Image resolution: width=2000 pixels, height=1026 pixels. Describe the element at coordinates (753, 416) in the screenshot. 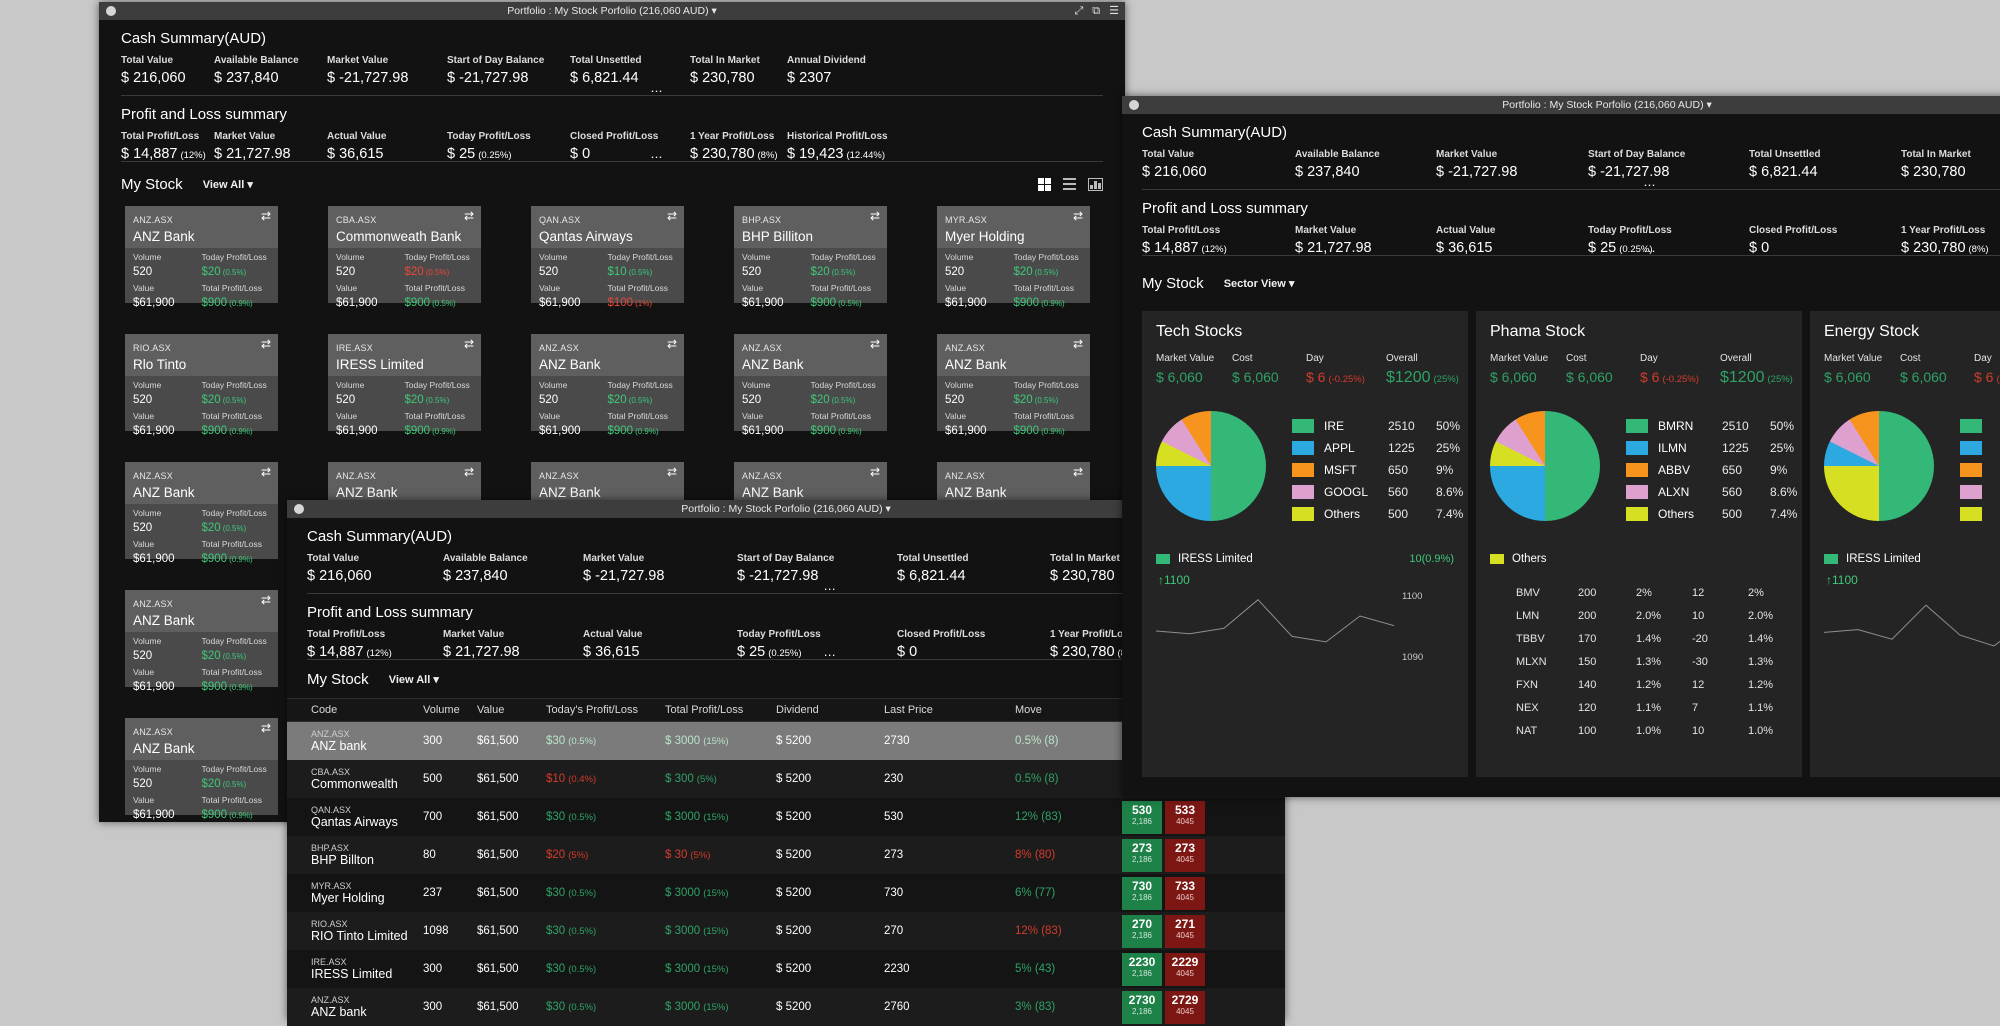

I see `card-field-label: Value` at that location.